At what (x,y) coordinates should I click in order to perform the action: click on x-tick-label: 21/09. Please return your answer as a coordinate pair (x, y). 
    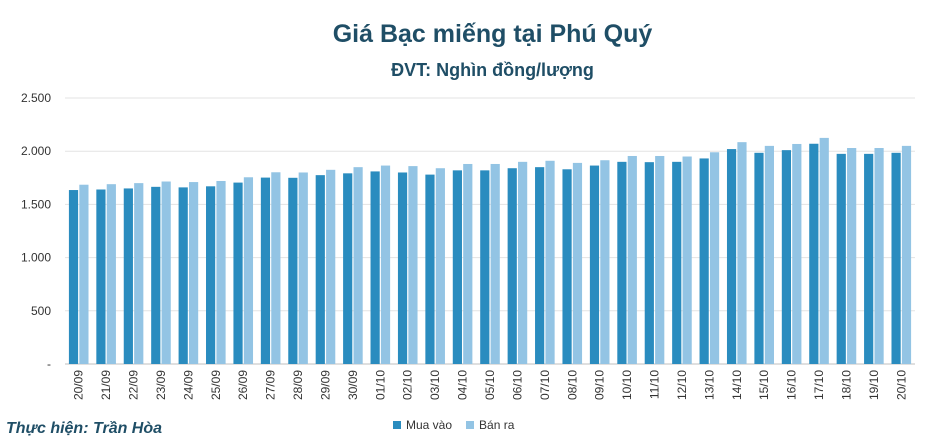
    Looking at the image, I should click on (106, 385).